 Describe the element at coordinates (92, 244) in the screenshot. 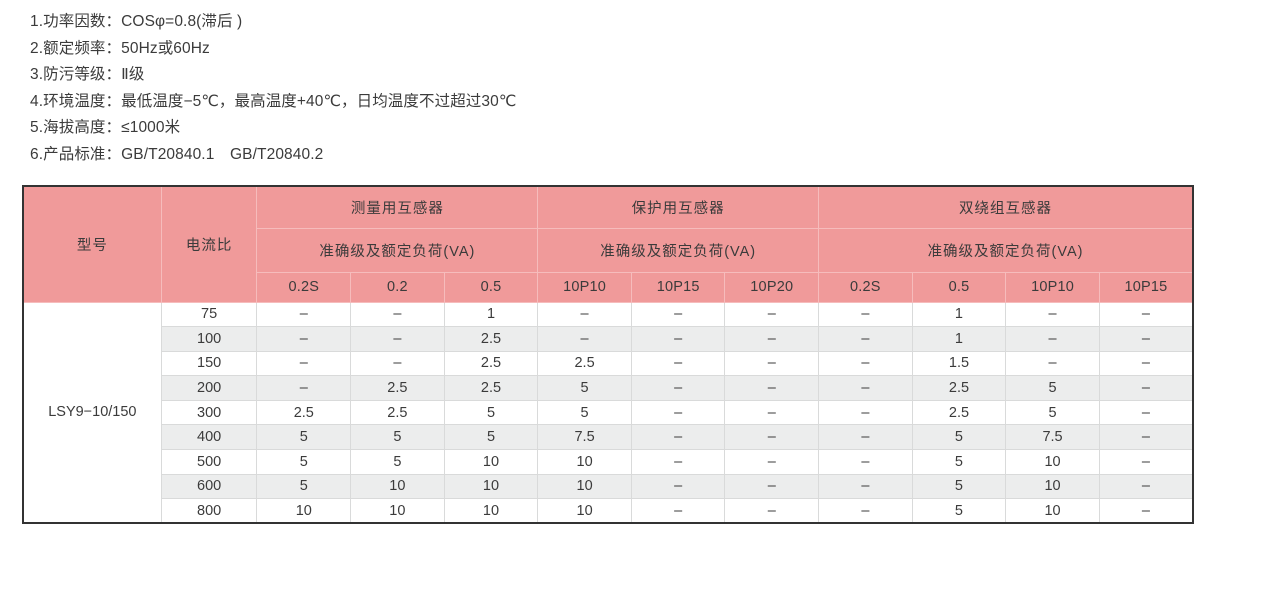

I see `header-model: 型号` at that location.